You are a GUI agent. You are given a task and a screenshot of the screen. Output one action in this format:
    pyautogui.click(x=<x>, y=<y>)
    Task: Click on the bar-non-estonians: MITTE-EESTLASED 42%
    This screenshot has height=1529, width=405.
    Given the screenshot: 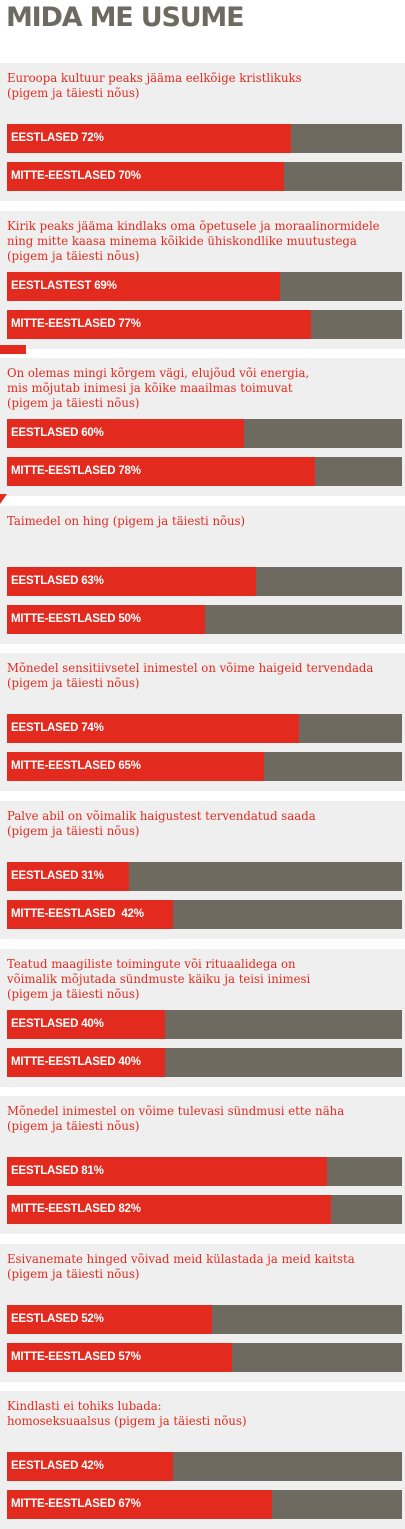 What is the action you would take?
    pyautogui.click(x=204, y=914)
    